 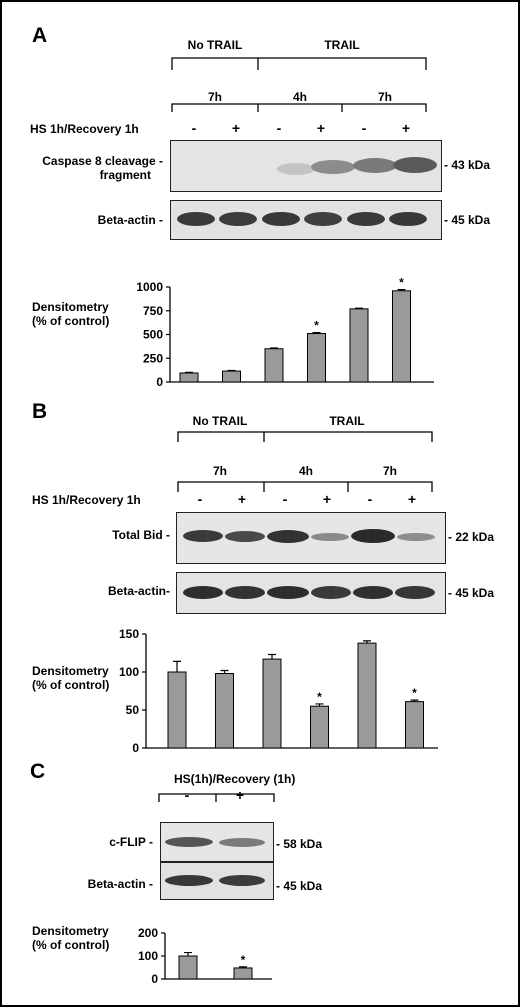 I want to click on panel-c-ytick-label: 0, so click(x=154, y=979).